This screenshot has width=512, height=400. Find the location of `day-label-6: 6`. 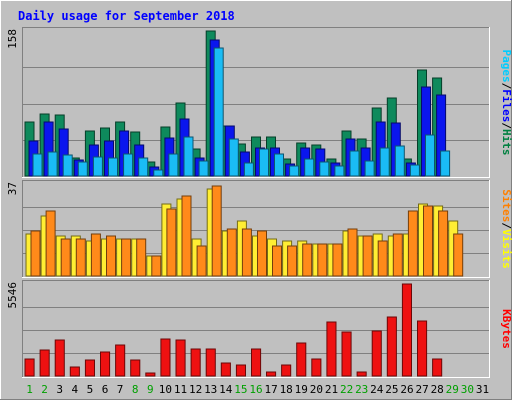

day-label-6: 6 is located at coordinates (105, 389).